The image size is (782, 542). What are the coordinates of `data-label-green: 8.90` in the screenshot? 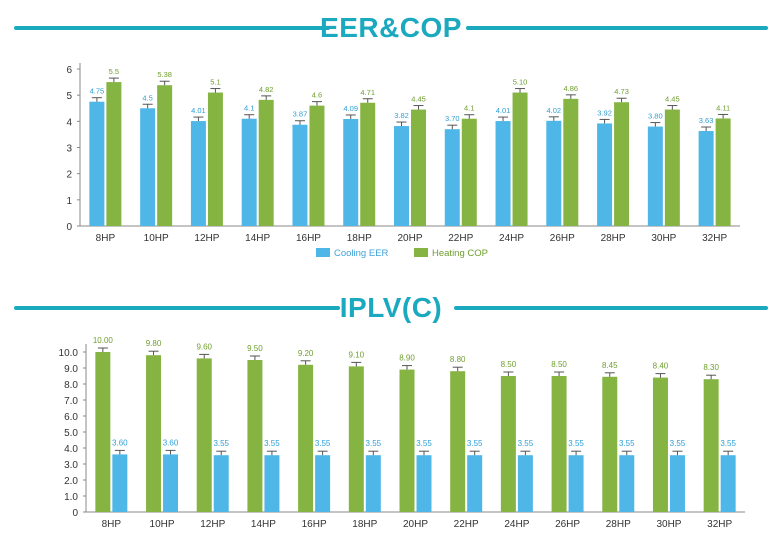 It's located at (407, 358).